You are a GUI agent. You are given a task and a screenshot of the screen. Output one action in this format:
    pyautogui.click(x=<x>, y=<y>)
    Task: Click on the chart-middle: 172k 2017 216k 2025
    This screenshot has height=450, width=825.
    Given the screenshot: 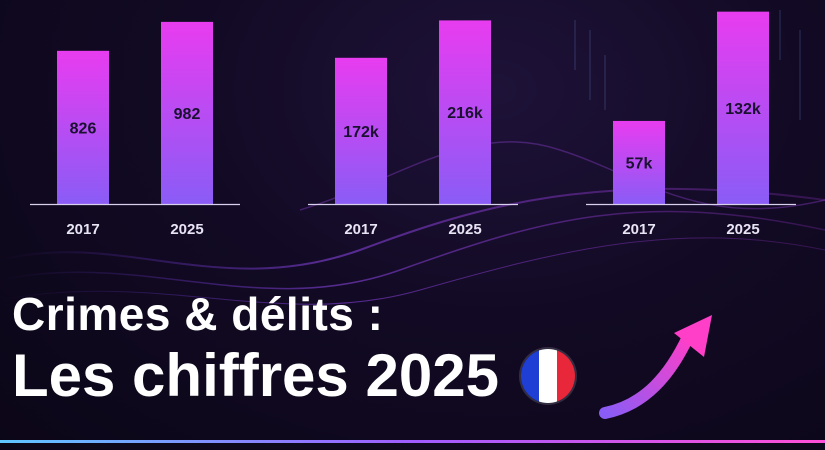 What is the action you would take?
    pyautogui.click(x=413, y=122)
    